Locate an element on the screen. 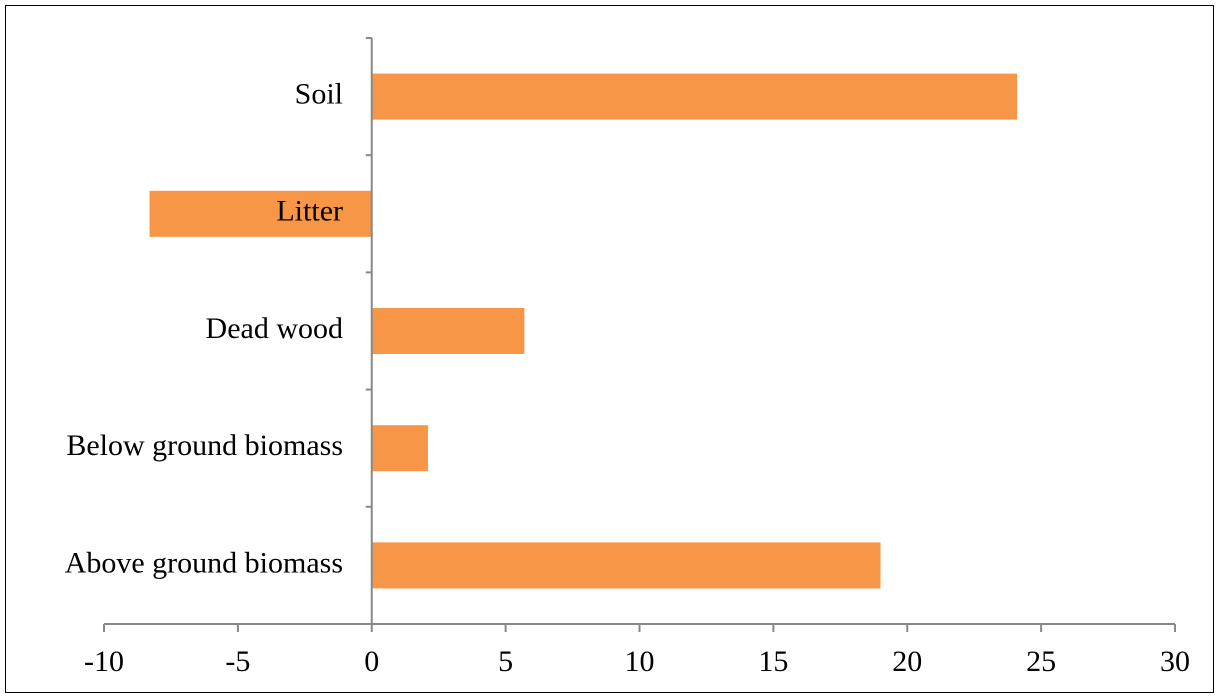 This screenshot has height=698, width=1219. x-tick-label: 30 is located at coordinates (1175, 661).